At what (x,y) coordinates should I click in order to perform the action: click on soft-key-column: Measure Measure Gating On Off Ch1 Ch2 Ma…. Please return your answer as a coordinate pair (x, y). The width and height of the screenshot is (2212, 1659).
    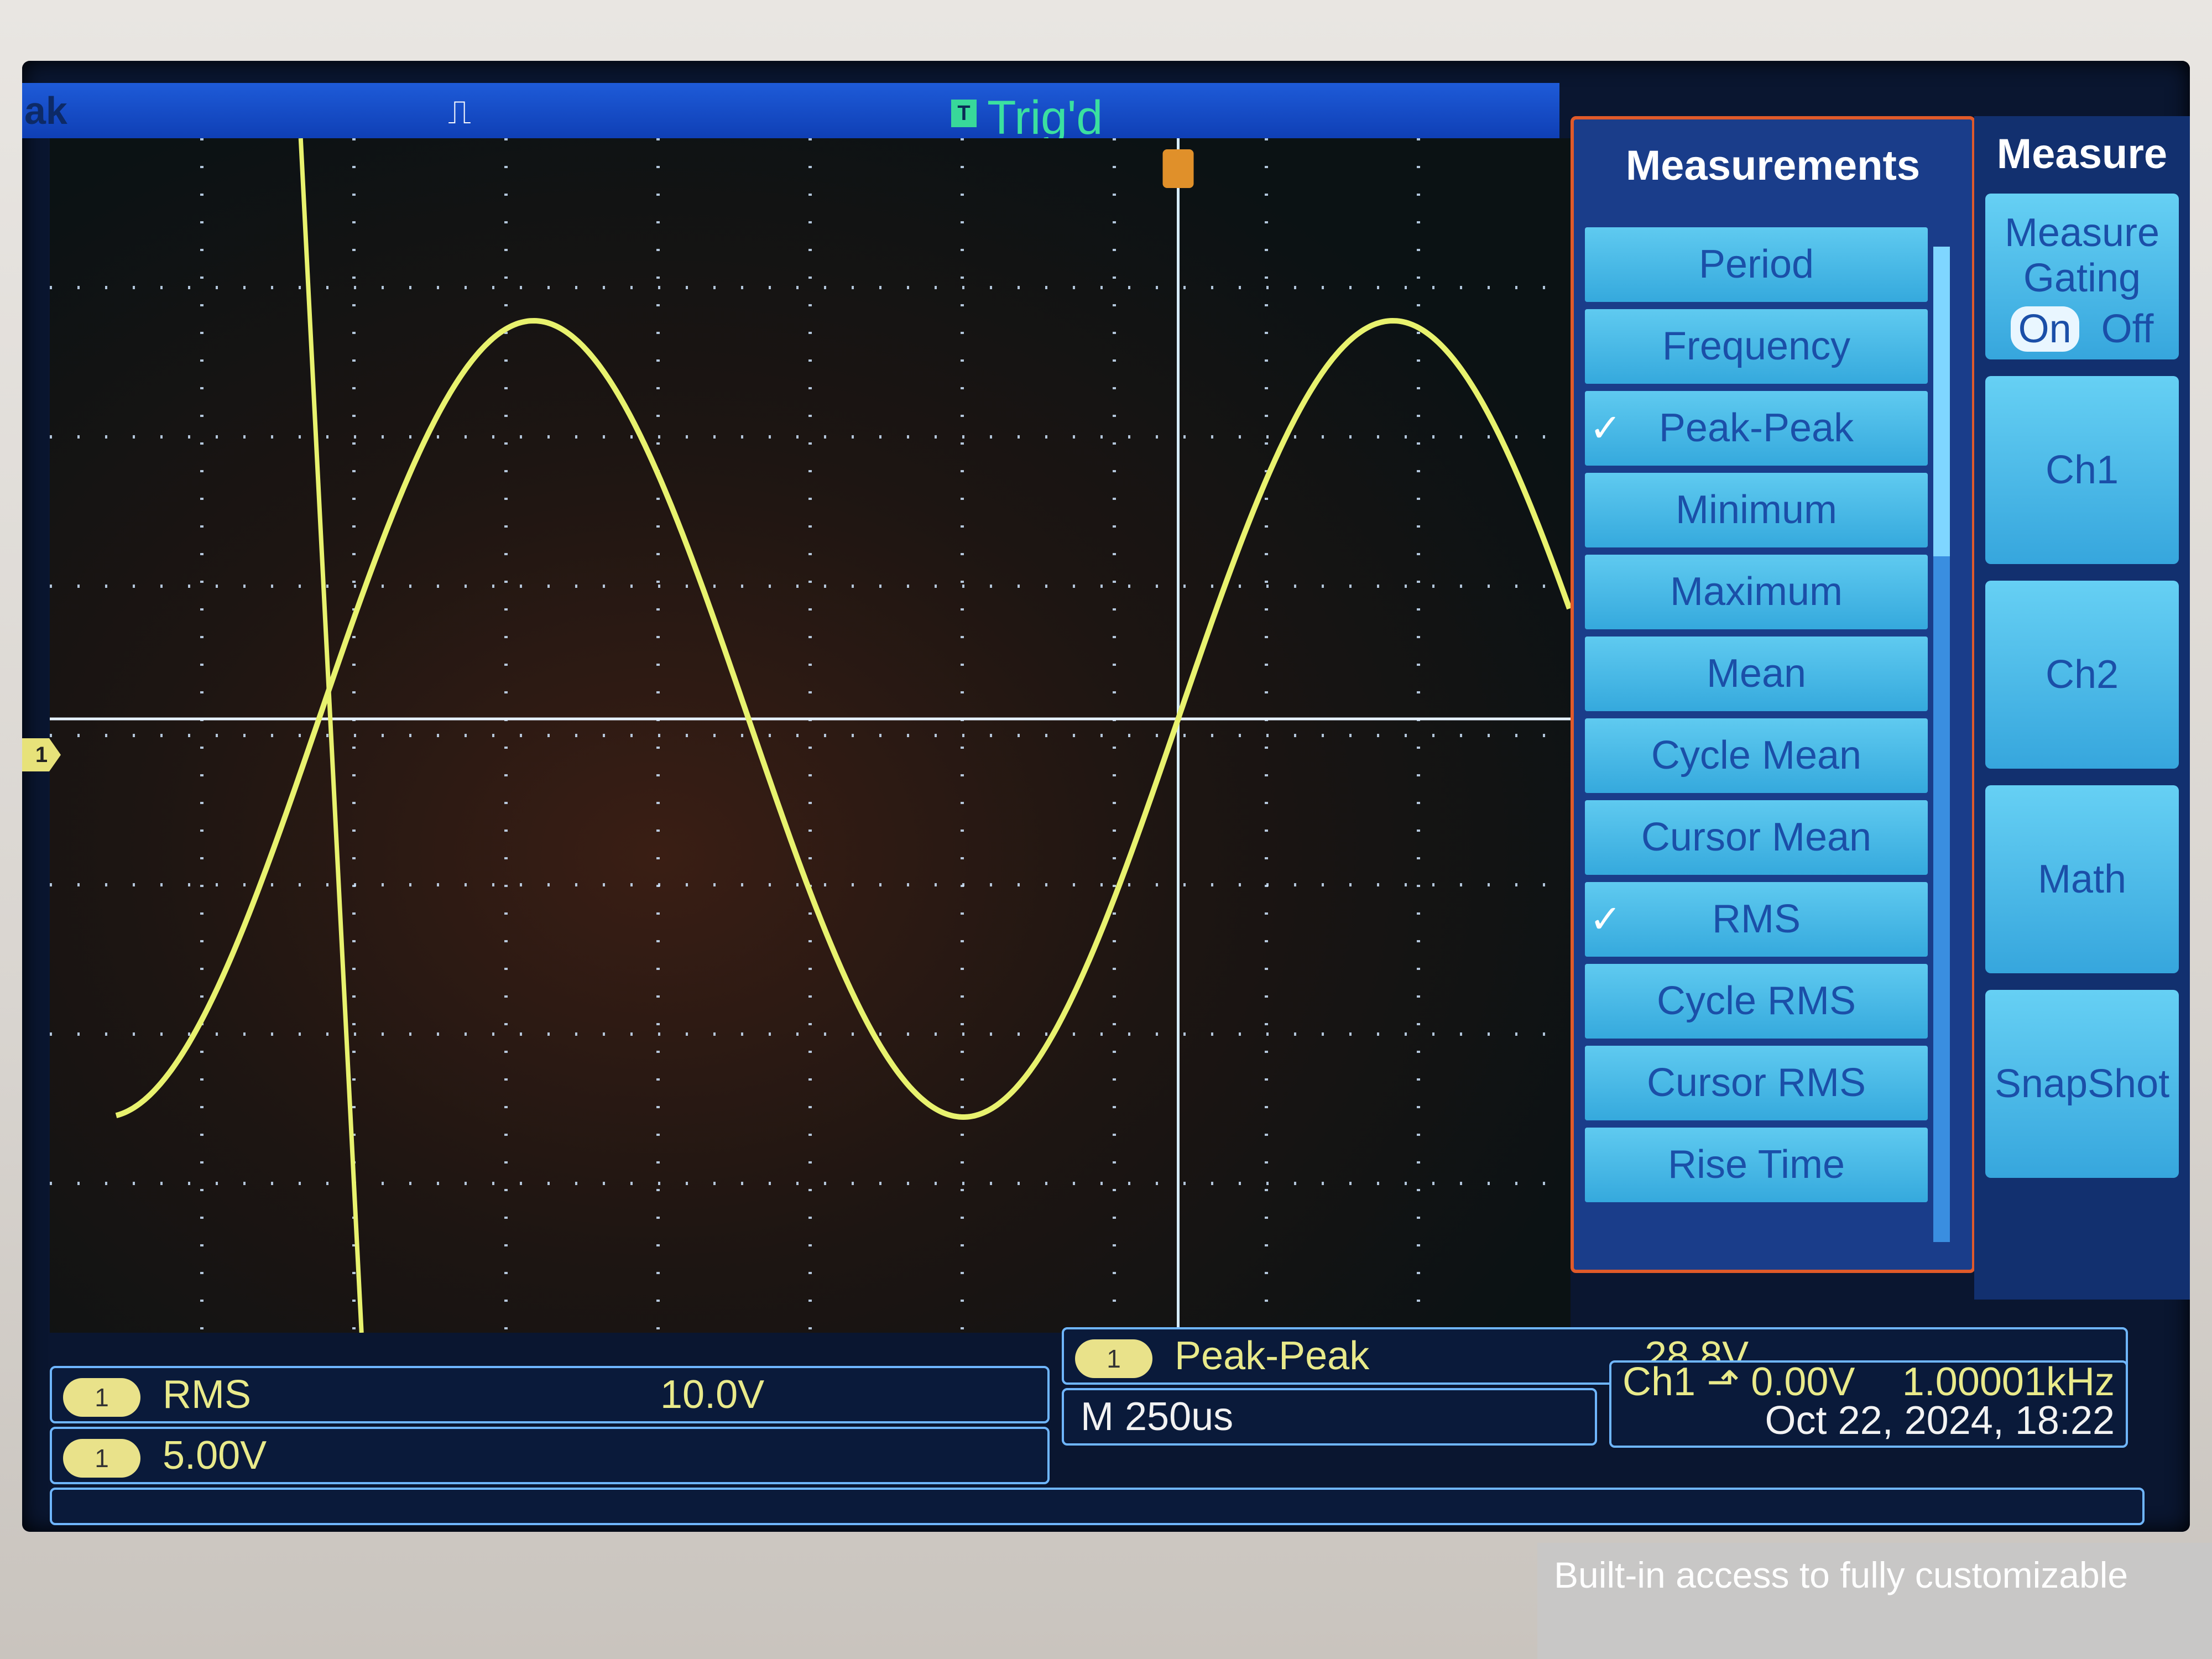
    Looking at the image, I should click on (2082, 708).